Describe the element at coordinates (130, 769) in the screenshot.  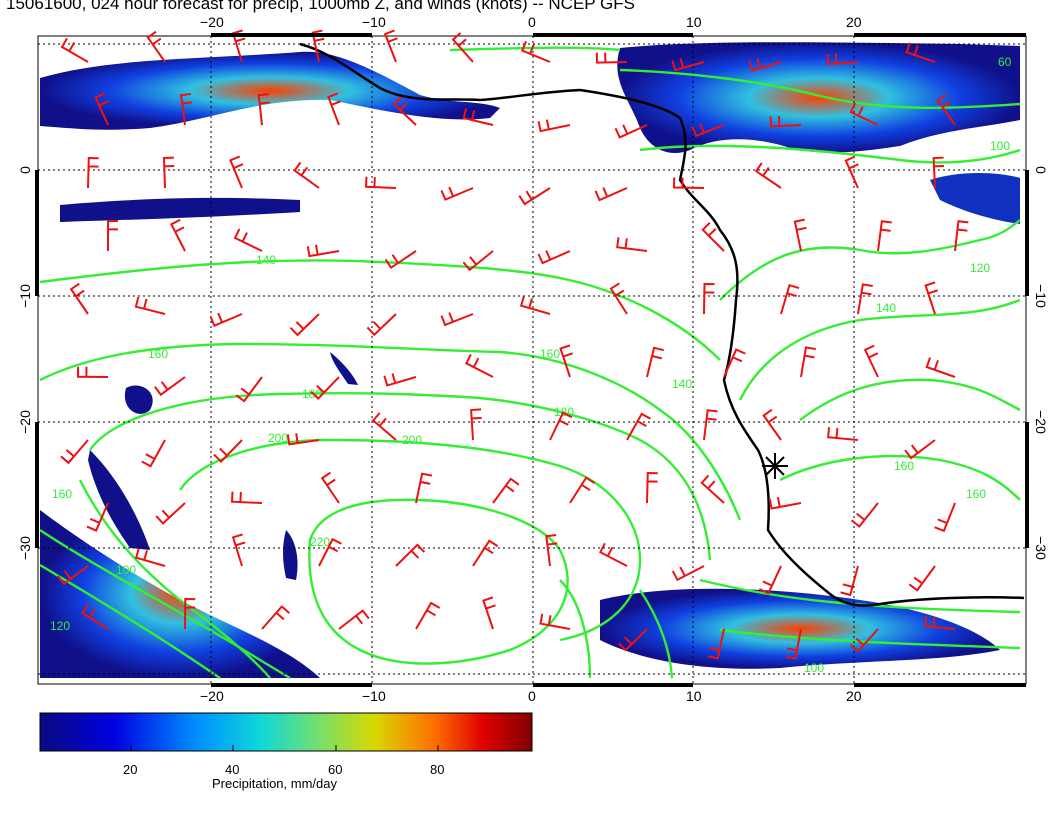
I see `colorbar-tick-label: 20` at that location.